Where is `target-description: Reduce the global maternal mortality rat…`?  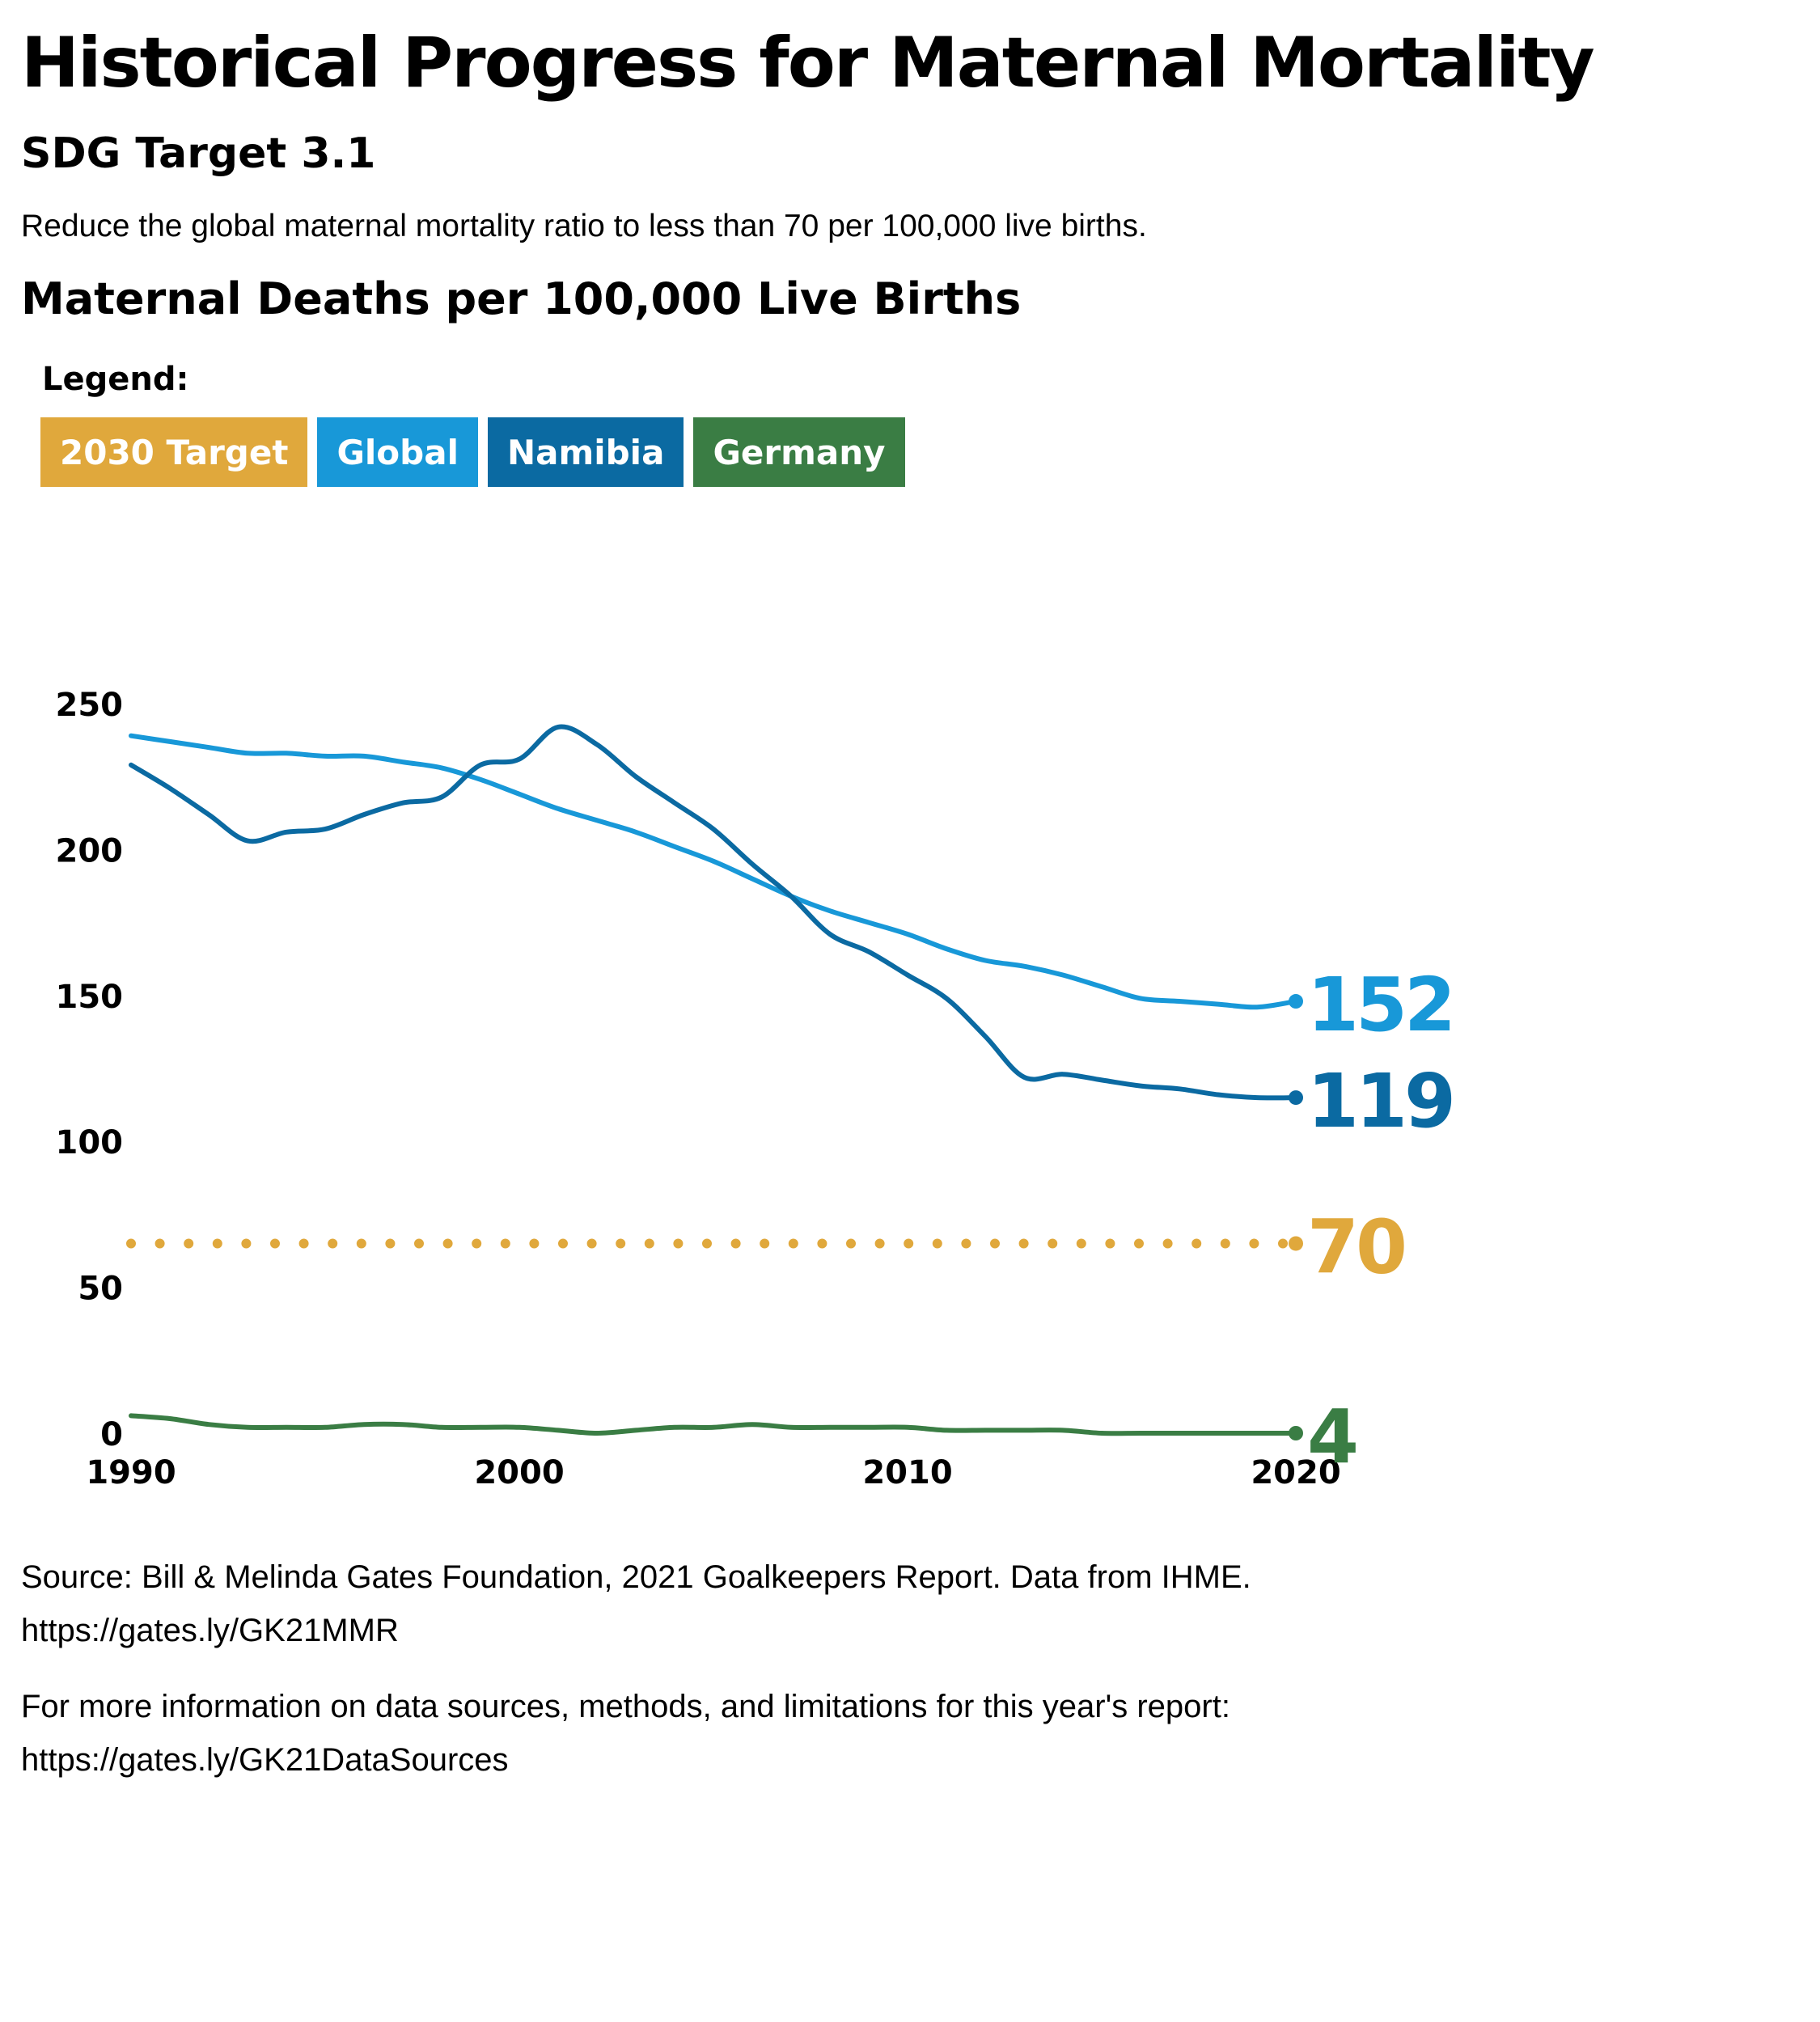 target-description: Reduce the global maternal mortality rat… is located at coordinates (584, 226).